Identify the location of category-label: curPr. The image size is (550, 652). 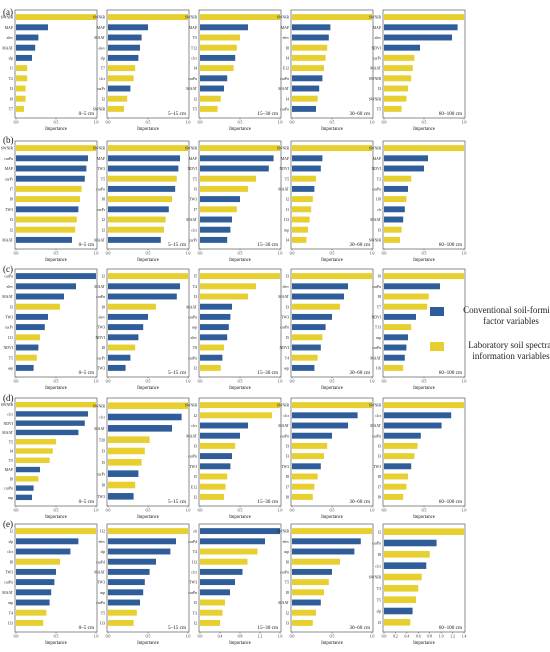
(193, 241).